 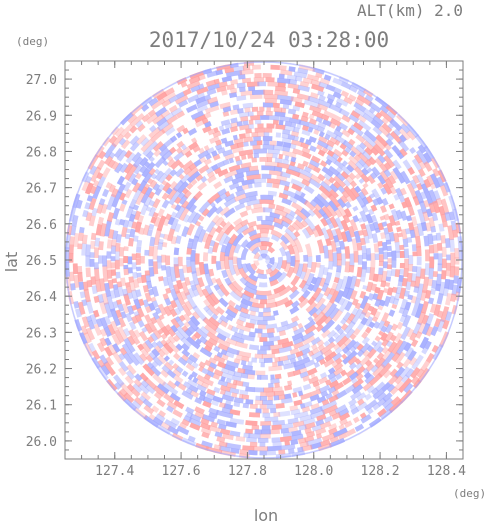 I want to click on y-unit-label: (deg), so click(x=32, y=41).